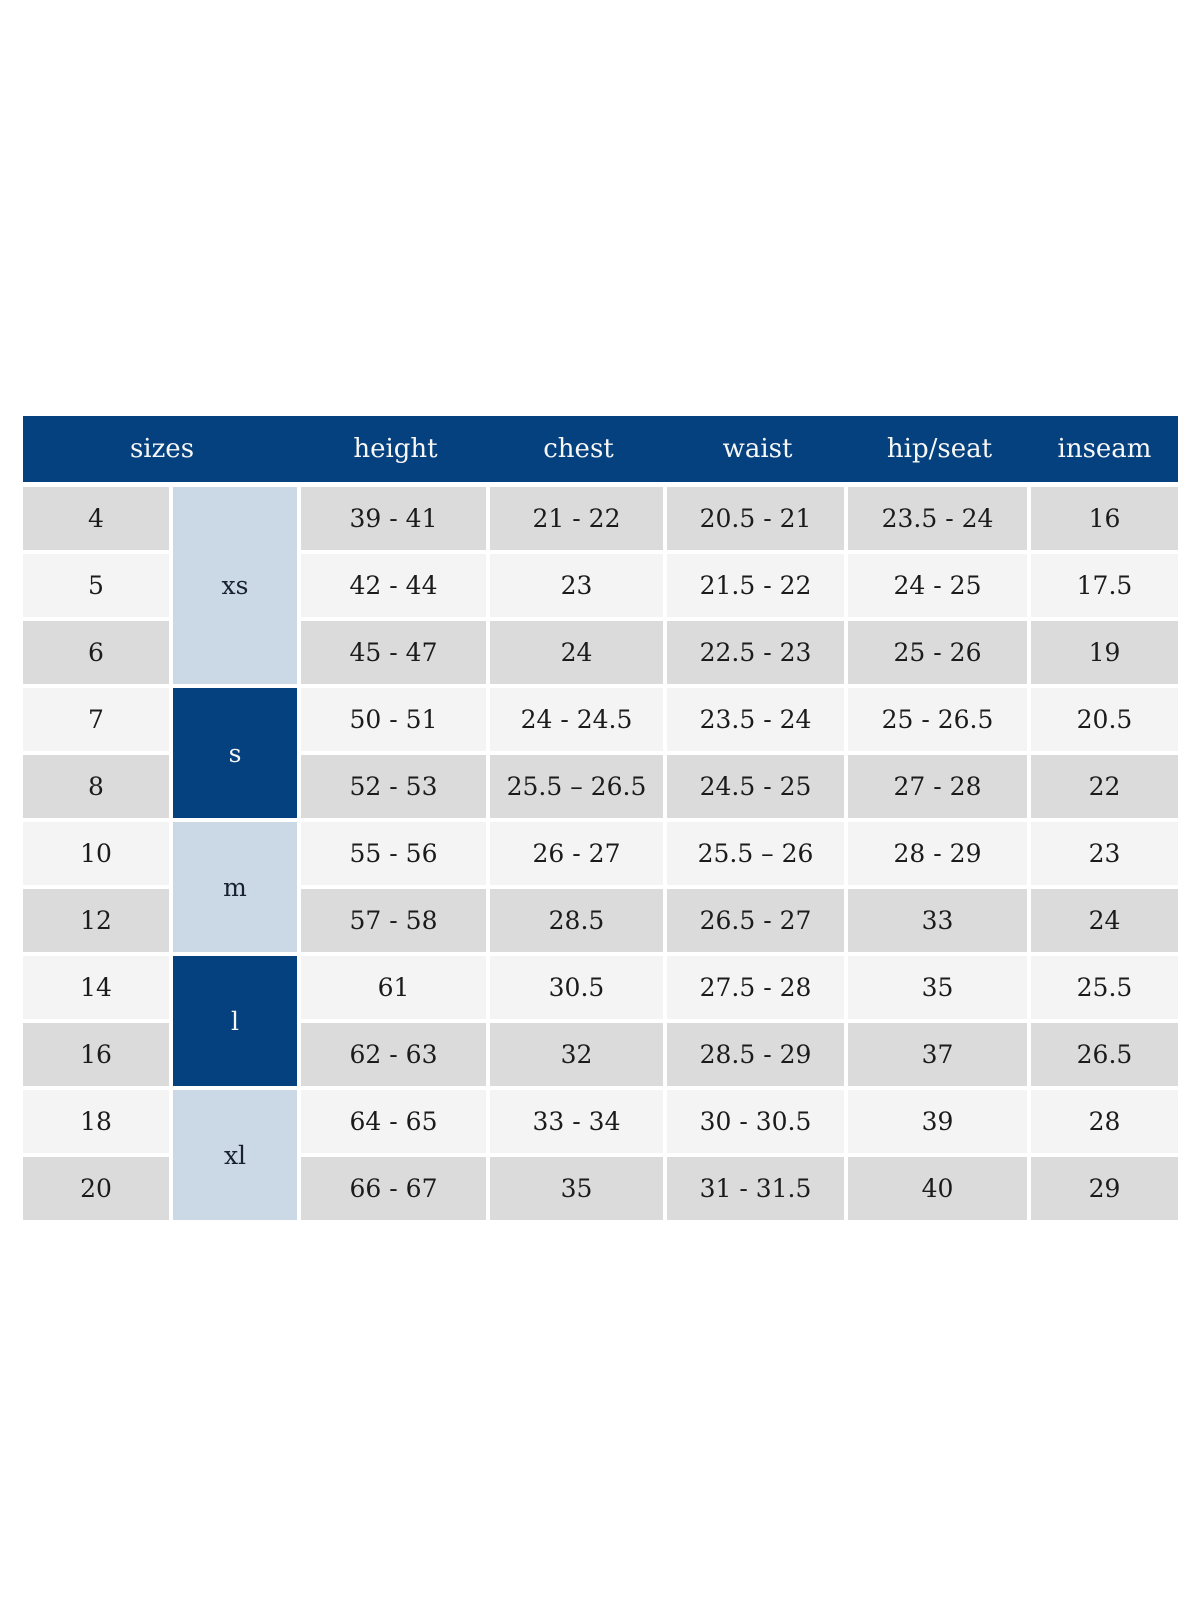  What do you see at coordinates (939, 721) in the screenshot?
I see `hip-seat-cell: 25 - 26.5` at bounding box center [939, 721].